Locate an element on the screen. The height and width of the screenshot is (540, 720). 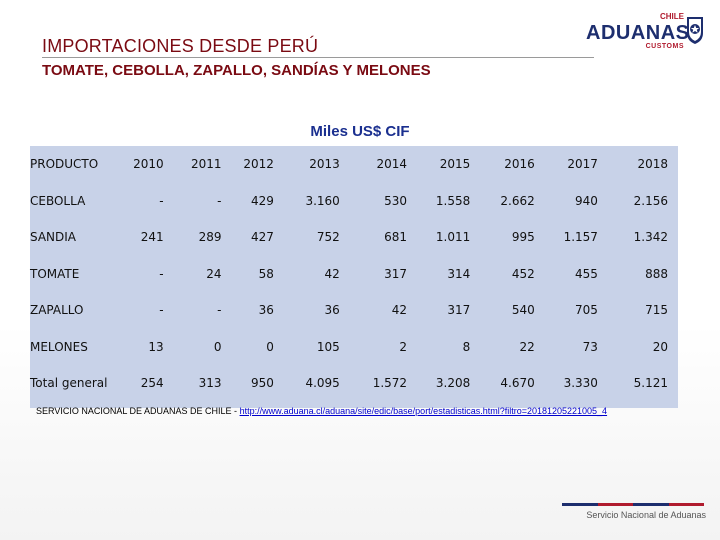
table-cell: 752 is located at coordinates (328, 237).